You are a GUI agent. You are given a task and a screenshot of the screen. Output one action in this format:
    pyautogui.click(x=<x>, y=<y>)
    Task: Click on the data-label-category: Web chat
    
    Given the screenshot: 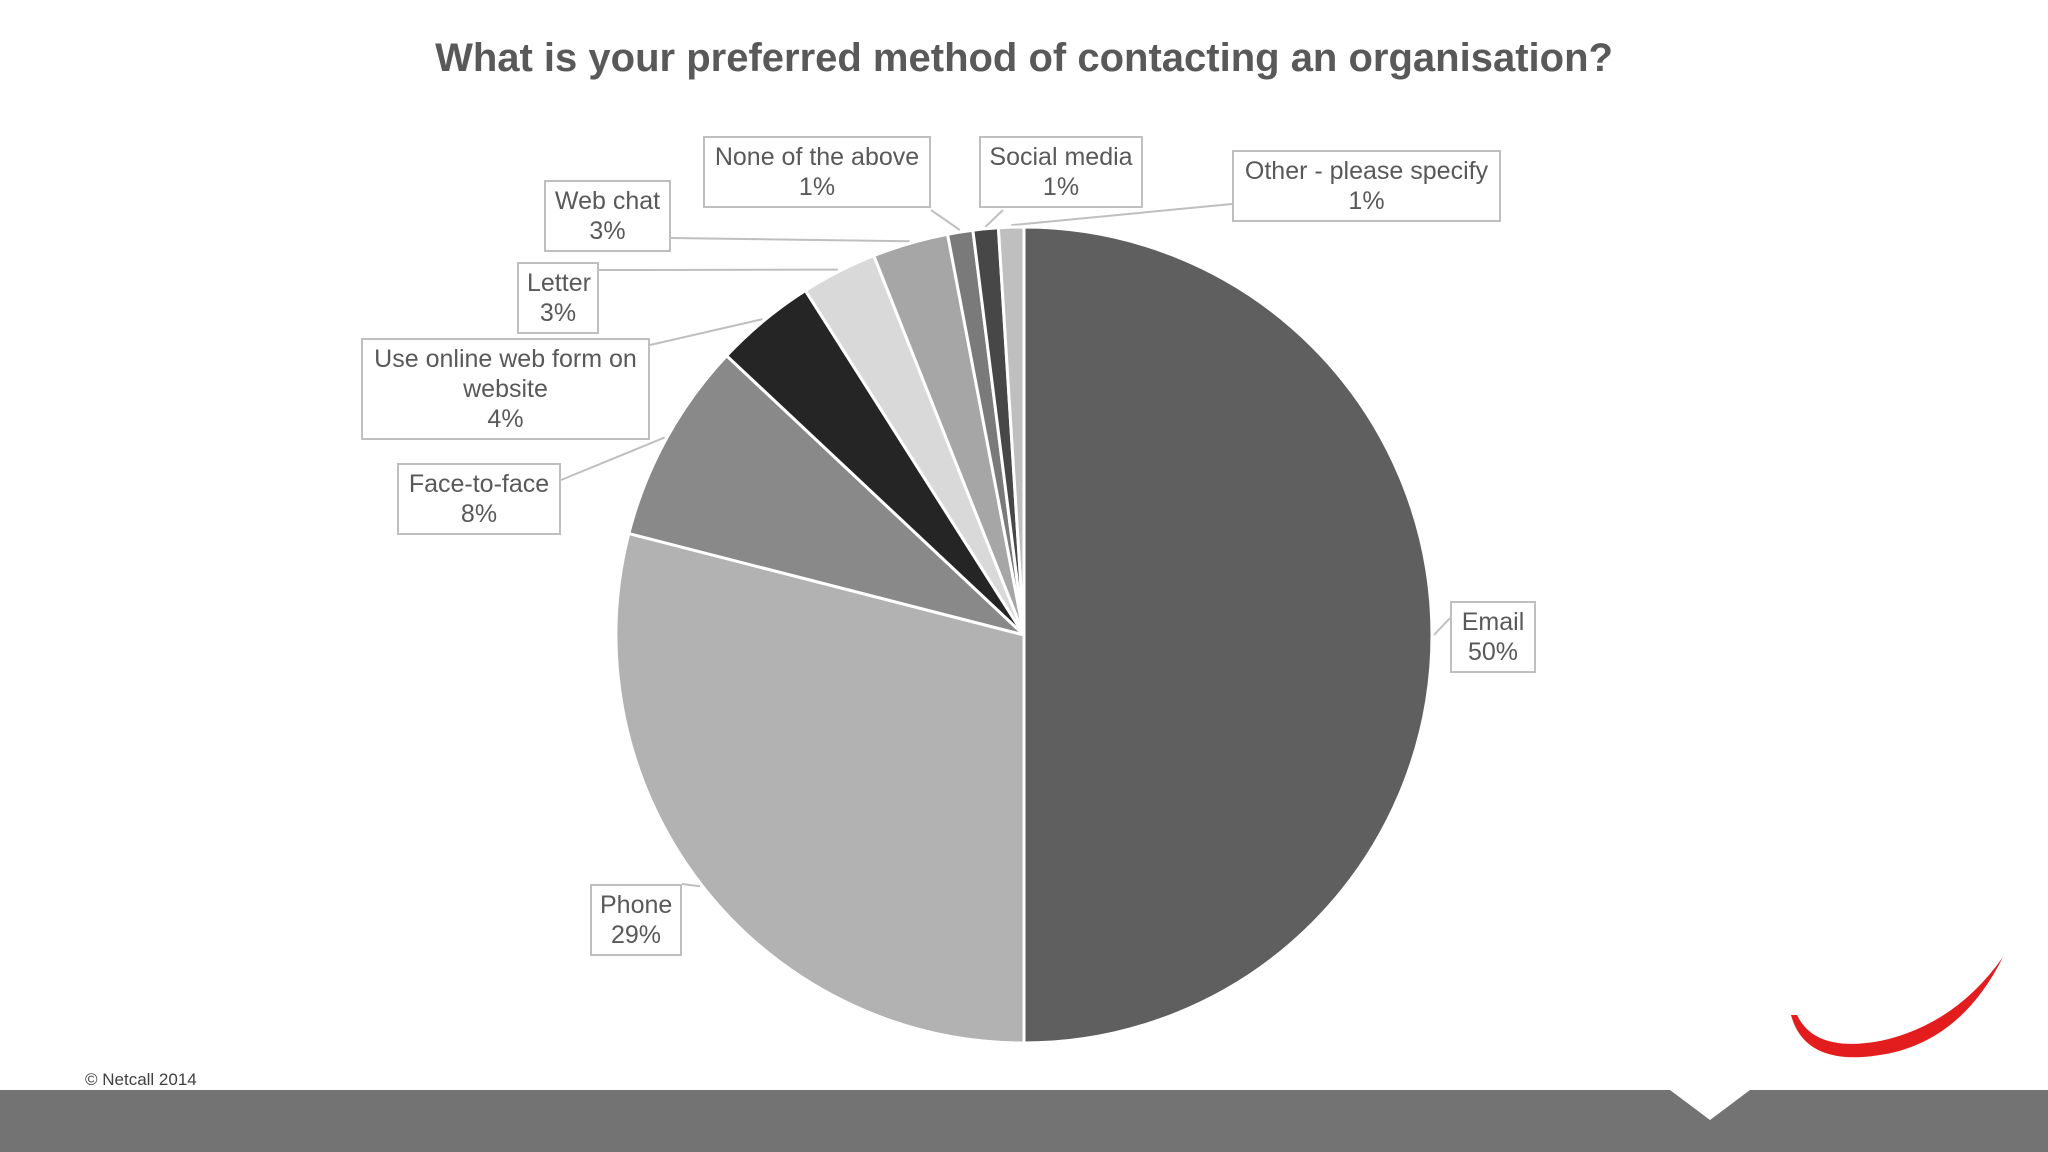 What is the action you would take?
    pyautogui.click(x=607, y=201)
    